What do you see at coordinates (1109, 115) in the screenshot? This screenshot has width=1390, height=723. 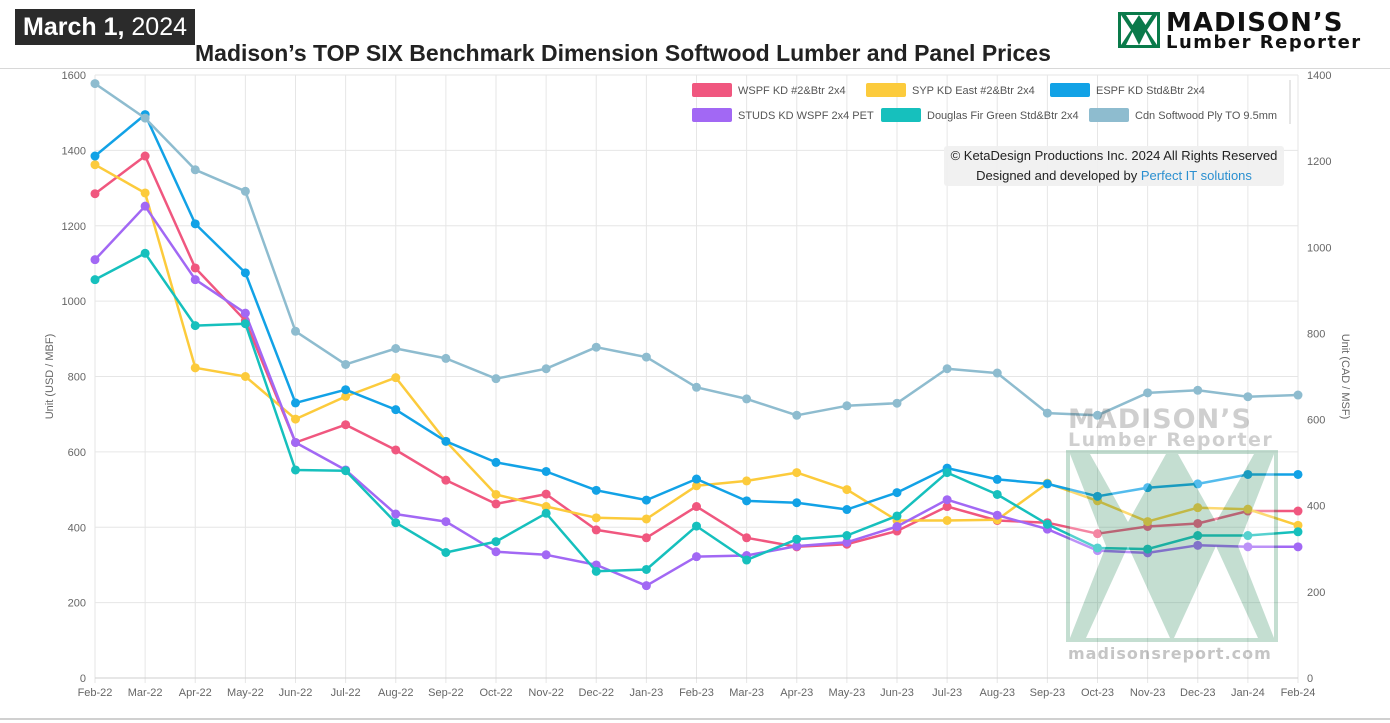 I see `legend-swatch-ply` at bounding box center [1109, 115].